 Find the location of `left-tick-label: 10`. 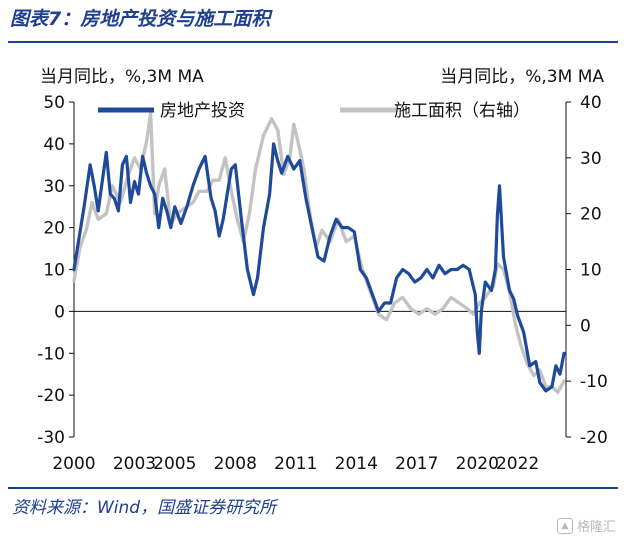

left-tick-label: 10 is located at coordinates (54, 271).